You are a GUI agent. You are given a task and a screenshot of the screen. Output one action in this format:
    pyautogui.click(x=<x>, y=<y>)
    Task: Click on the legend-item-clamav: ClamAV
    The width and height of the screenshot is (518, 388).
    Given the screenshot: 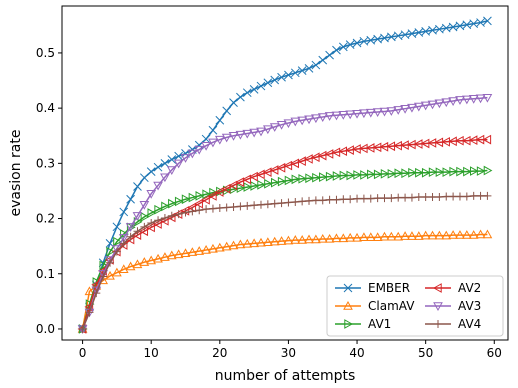 What is the action you would take?
    pyautogui.click(x=375, y=306)
    